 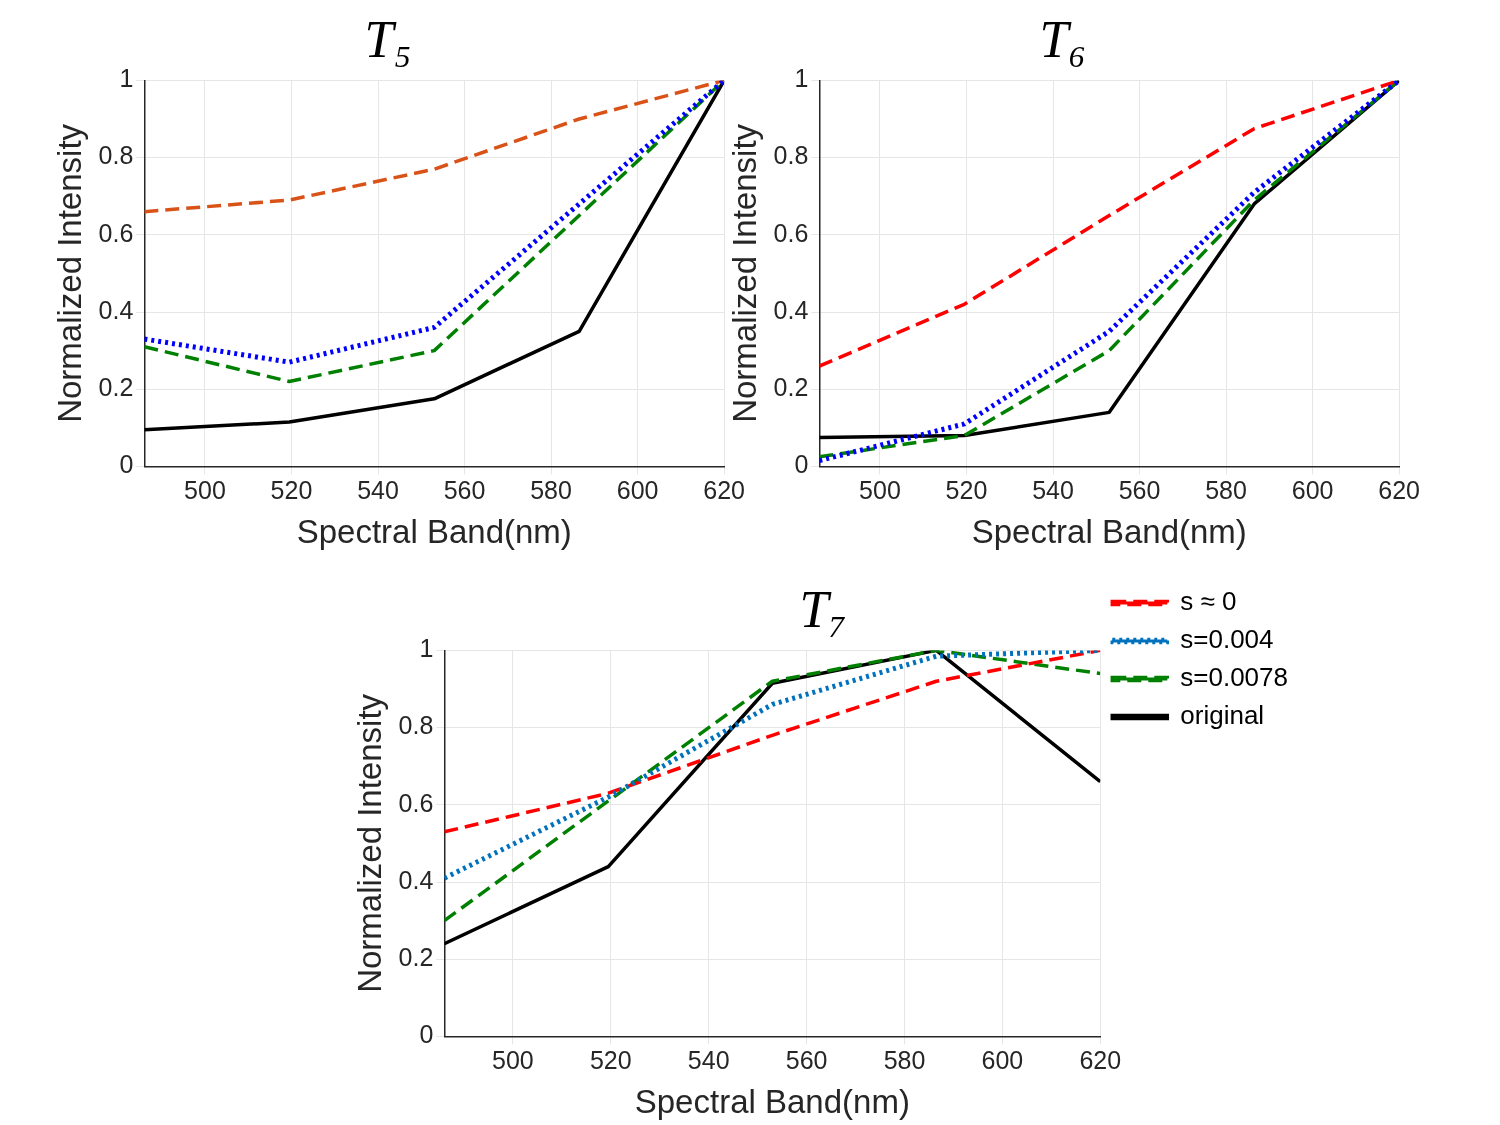 I want to click on chart-title: T₇, so click(x=823, y=609).